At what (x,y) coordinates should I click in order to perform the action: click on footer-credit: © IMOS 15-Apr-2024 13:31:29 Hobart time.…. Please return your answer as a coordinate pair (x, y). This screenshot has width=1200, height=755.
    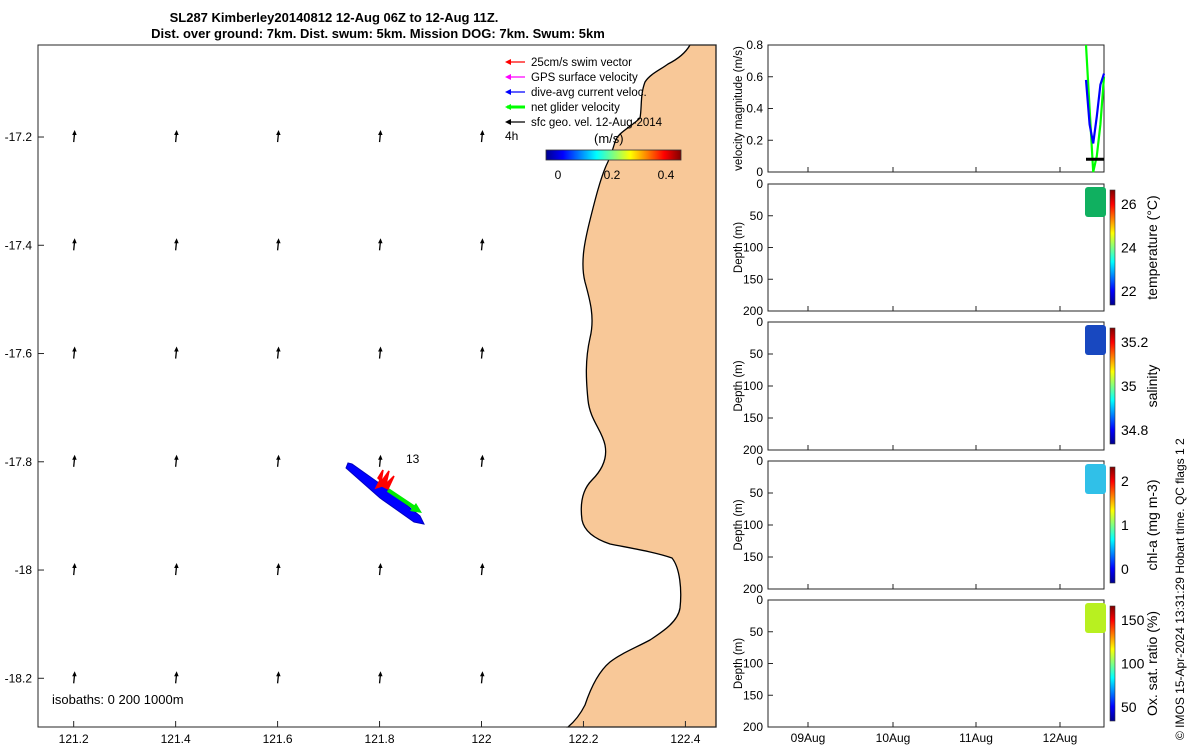
    Looking at the image, I should click on (1180, 589).